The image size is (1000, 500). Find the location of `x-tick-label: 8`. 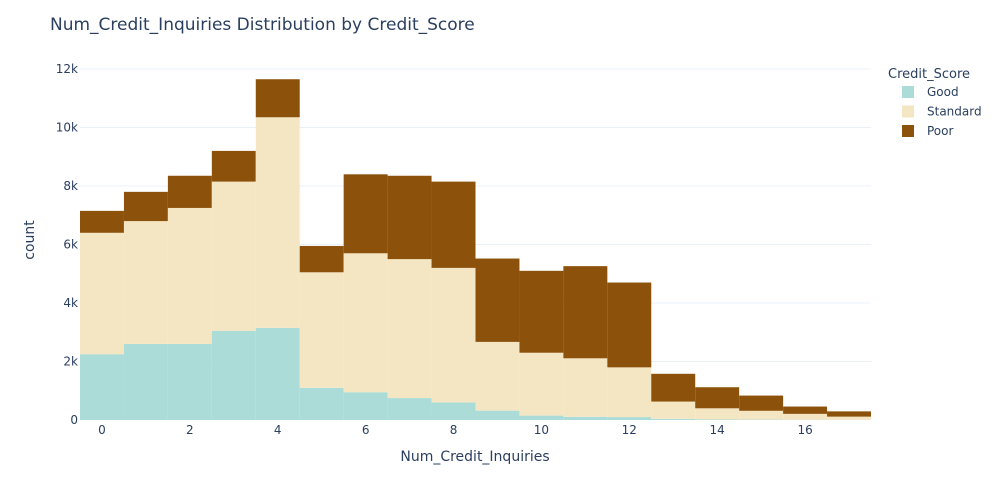

x-tick-label: 8 is located at coordinates (454, 430).